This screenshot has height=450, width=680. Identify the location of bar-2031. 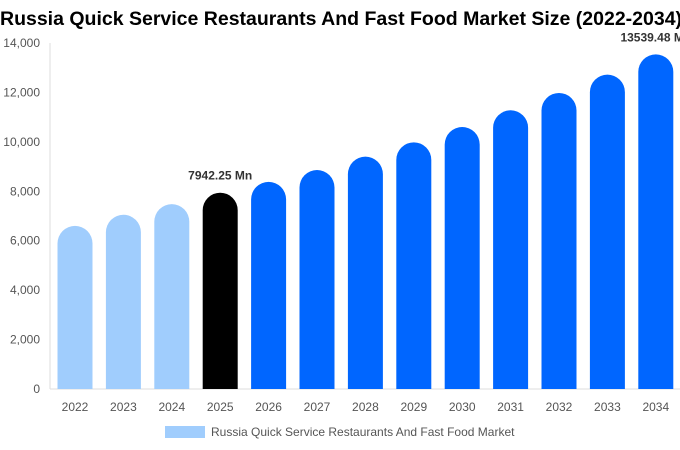
(511, 250).